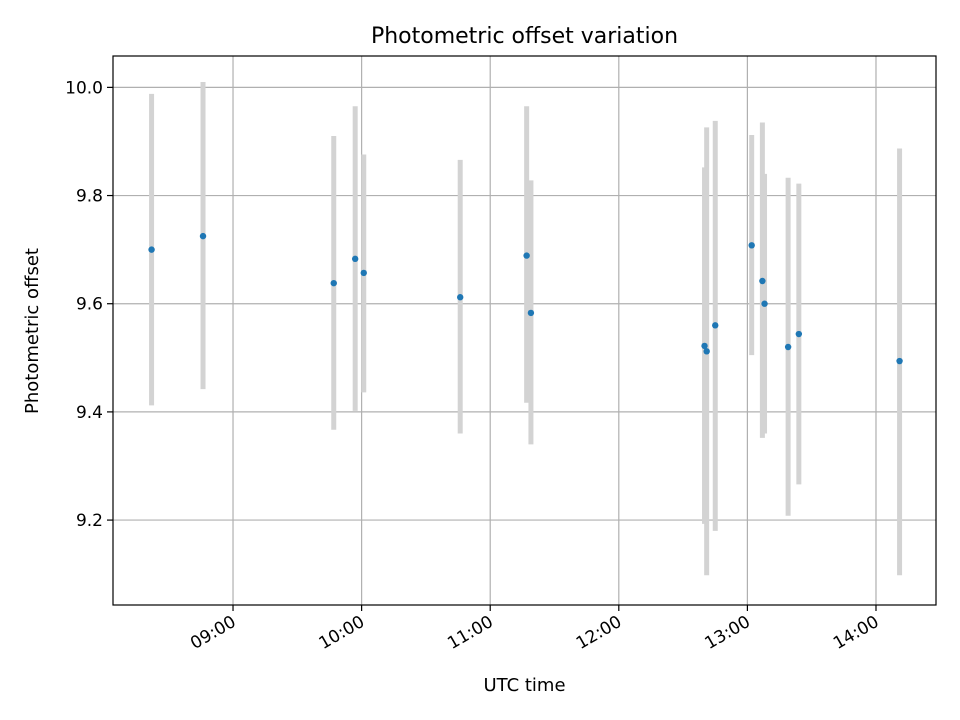 Image resolution: width=960 pixels, height=720 pixels. I want to click on x-tick-label: 14:00, so click(856, 633).